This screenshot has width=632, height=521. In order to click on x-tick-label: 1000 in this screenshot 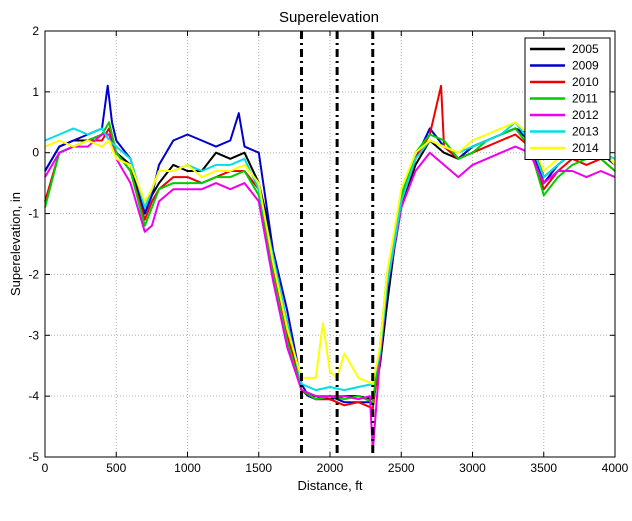, I will do `click(187, 468)`.